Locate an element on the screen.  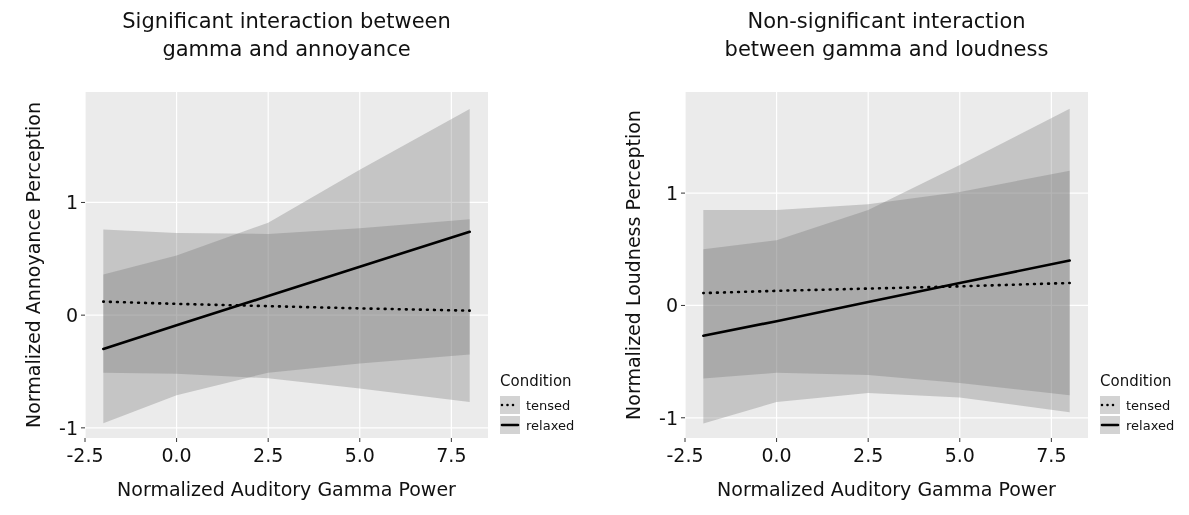
chart-title: Non-significant interaction between gamma and loudness is located at coordinates (886, 35).